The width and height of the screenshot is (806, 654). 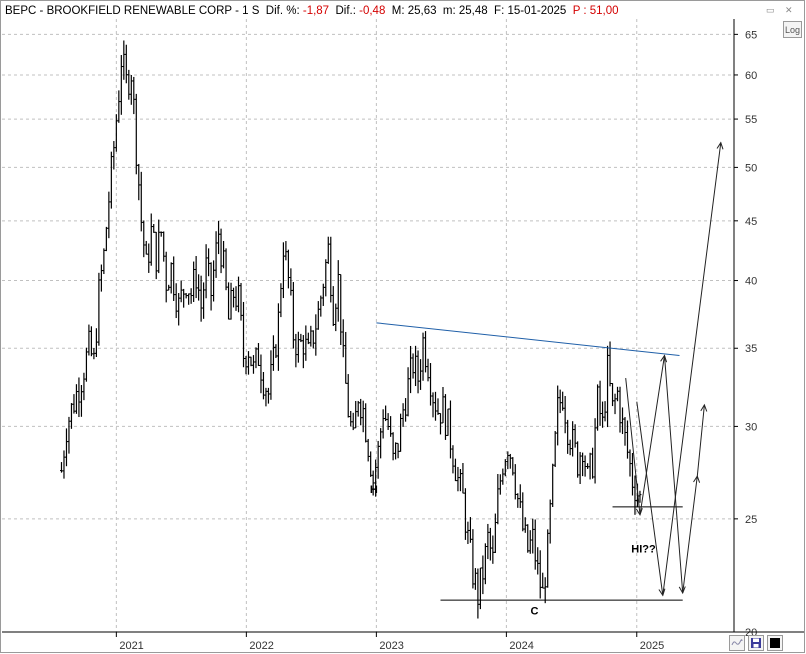 What do you see at coordinates (751, 76) in the screenshot?
I see `y-tick-label: 60` at bounding box center [751, 76].